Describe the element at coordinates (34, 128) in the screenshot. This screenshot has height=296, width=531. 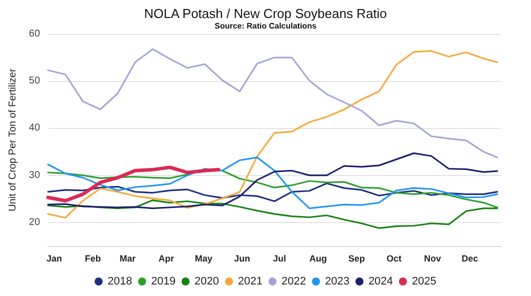
I see `y-tick-label: 40` at that location.